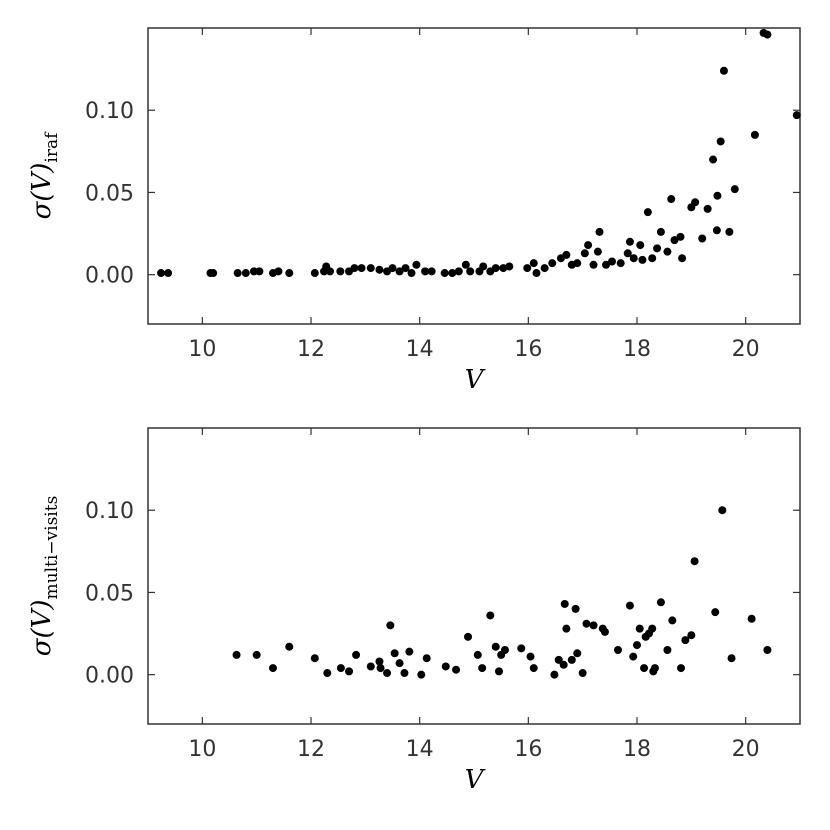 This screenshot has height=830, width=830. I want to click on y-axis-label: σ(V)iraf, so click(44, 175).